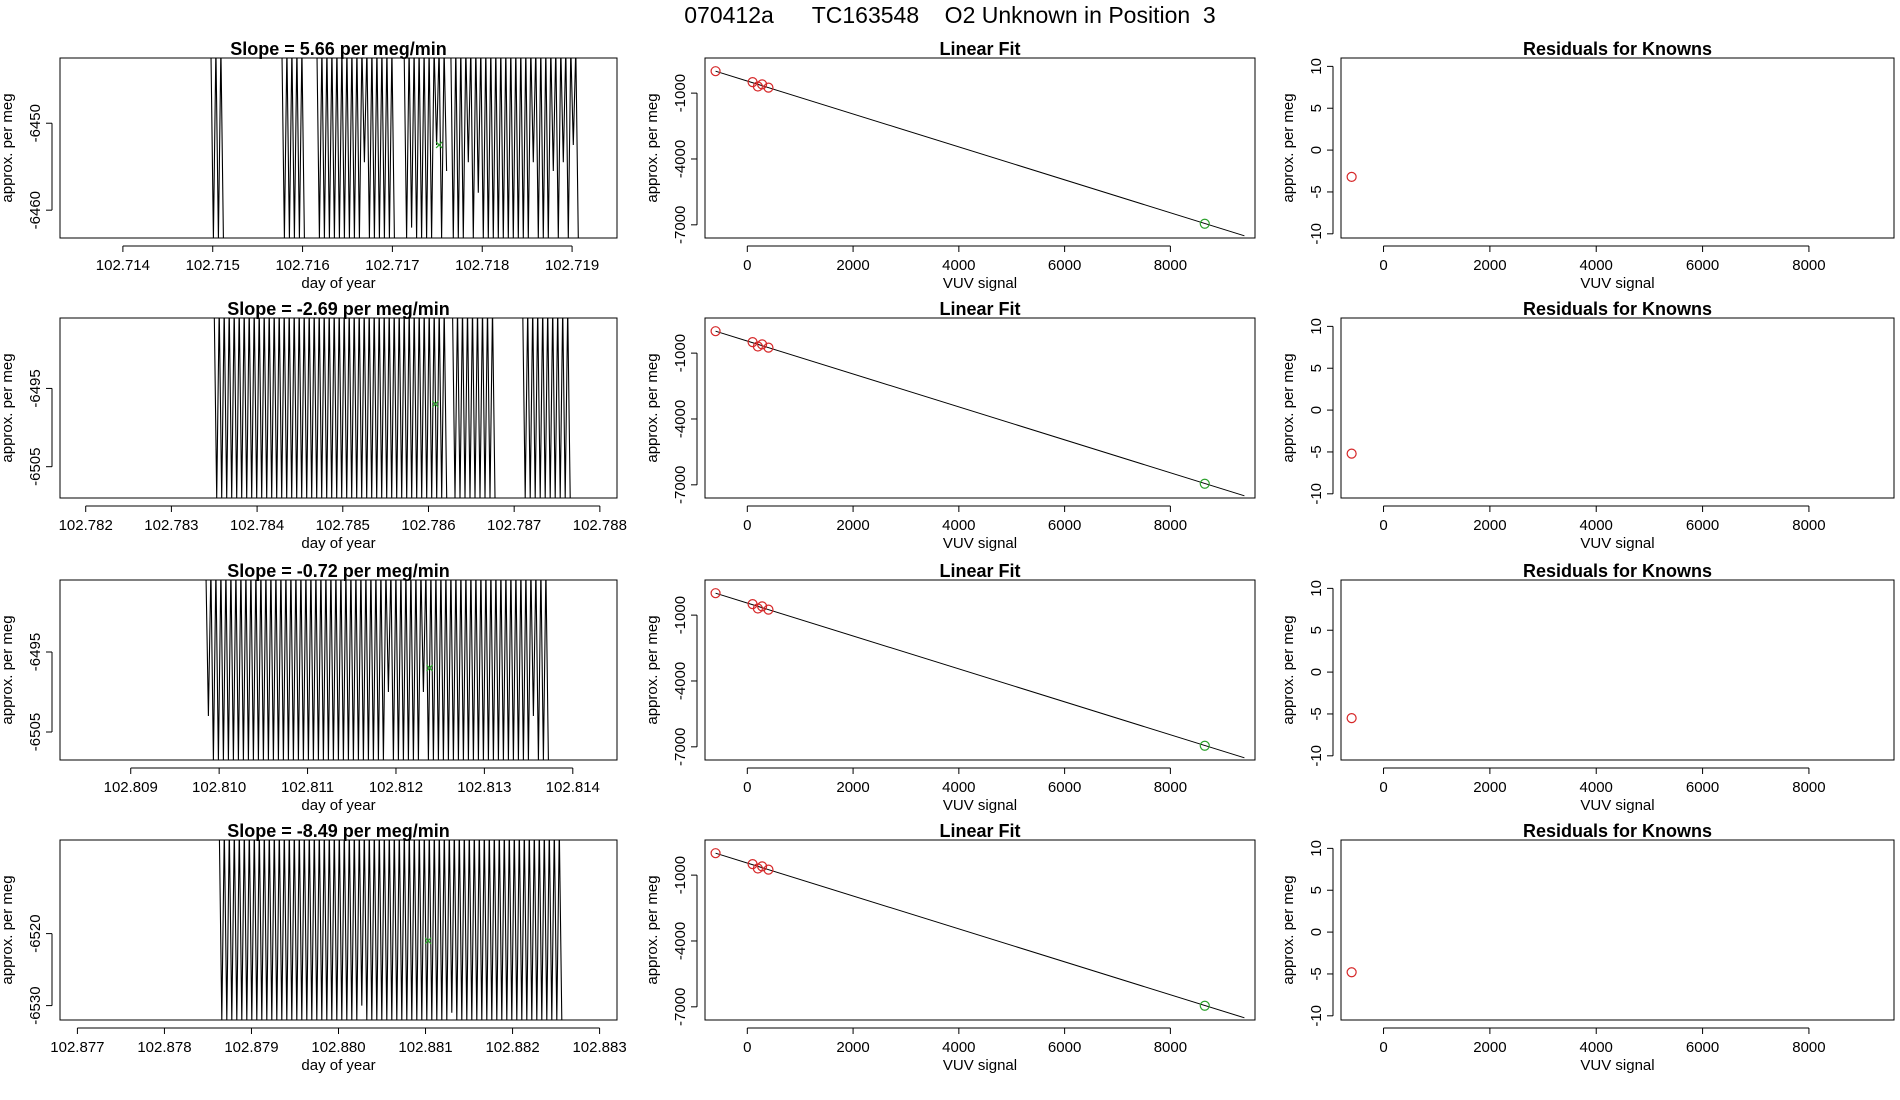 Image resolution: width=1900 pixels, height=1100 pixels. Describe the element at coordinates (1316, 713) in the screenshot. I see `y-tick-label: -5` at that location.